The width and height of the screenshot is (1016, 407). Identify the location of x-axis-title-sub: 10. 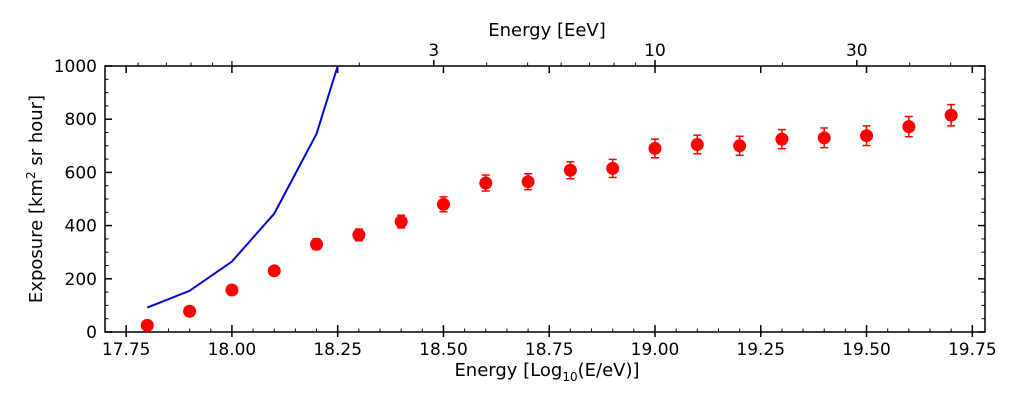
(569, 377).